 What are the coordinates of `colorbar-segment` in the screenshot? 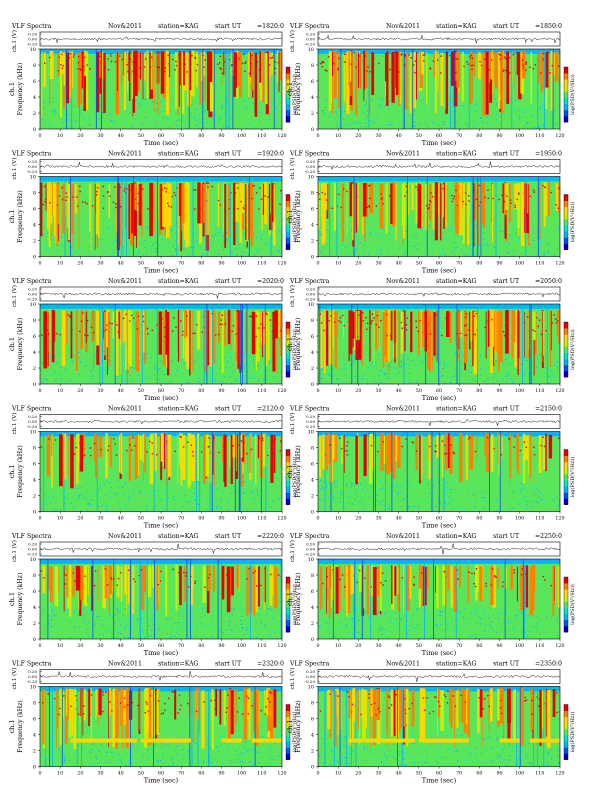 It's located at (566, 495).